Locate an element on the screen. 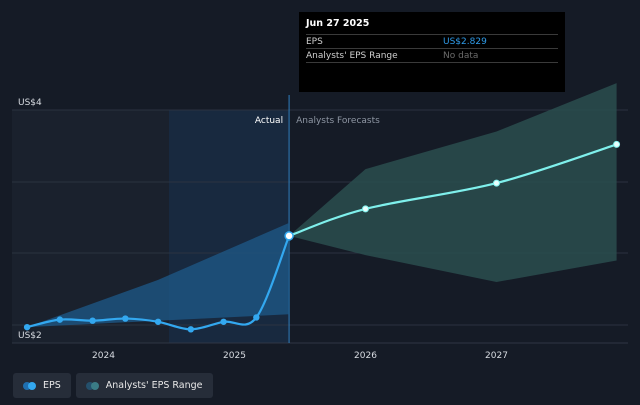 The image size is (640, 405). legend-item-eps: EPS is located at coordinates (42, 385).